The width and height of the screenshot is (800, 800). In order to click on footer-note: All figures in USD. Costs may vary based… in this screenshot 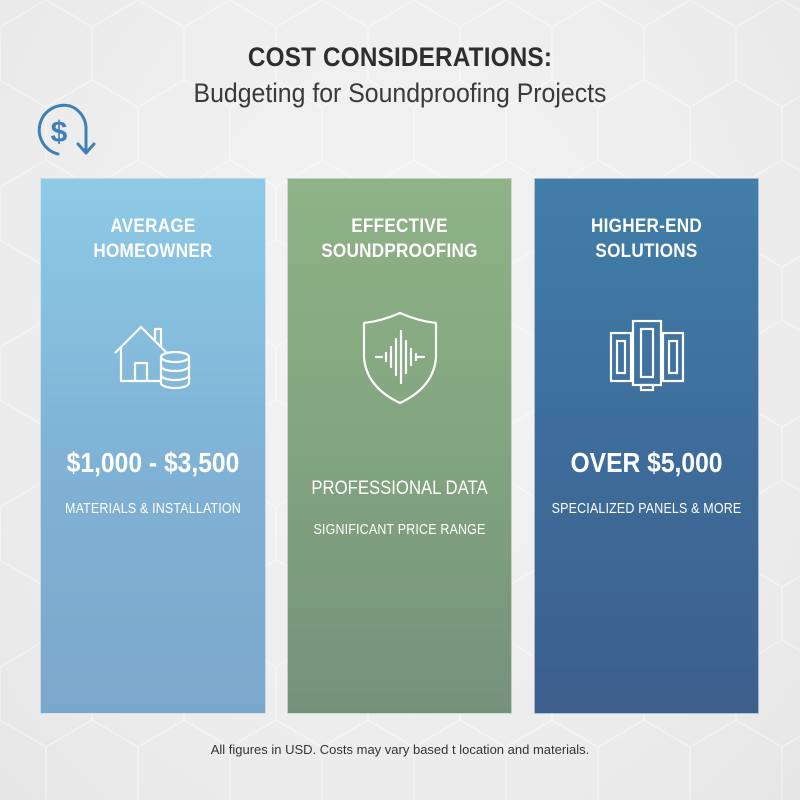, I will do `click(400, 749)`.